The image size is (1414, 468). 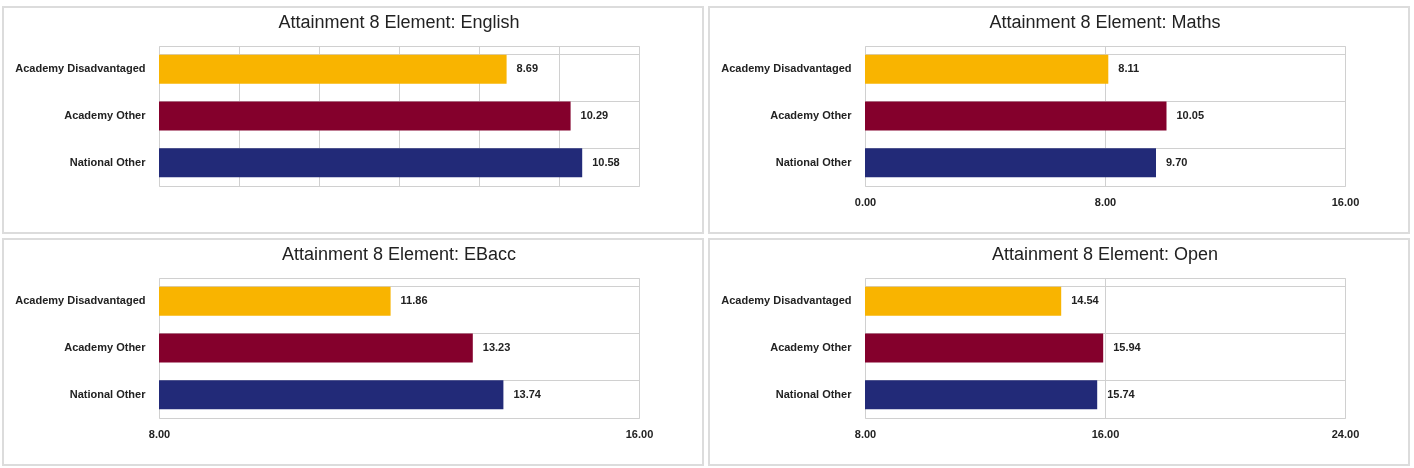 I want to click on data-label: 8.11, so click(x=1129, y=68).